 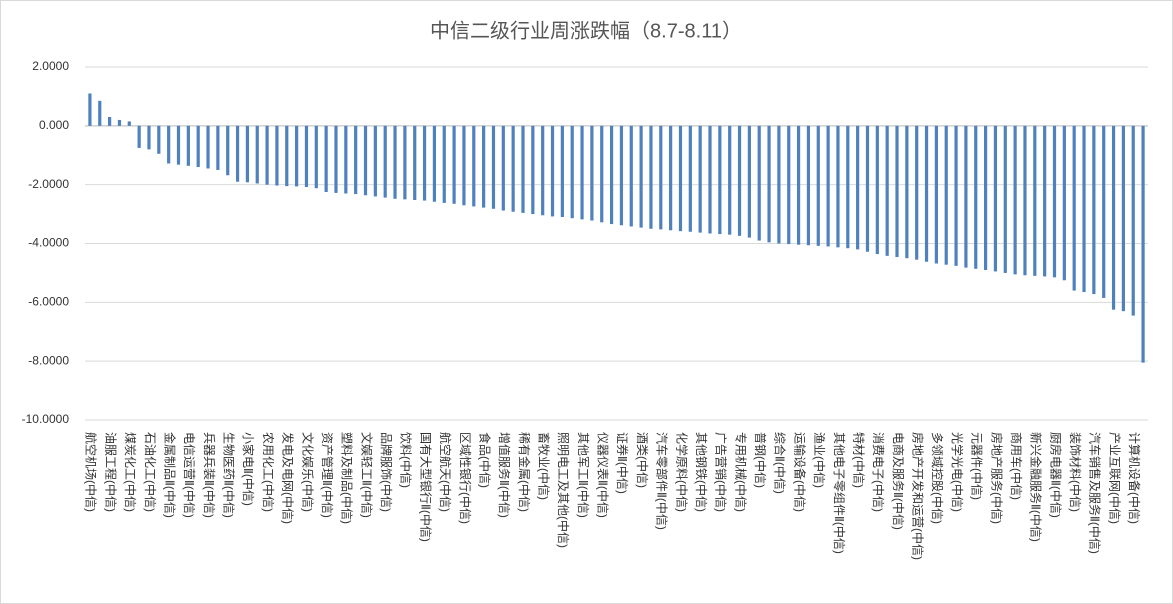 I want to click on x-tick-label: 装饰材料(中信), so click(x=1075, y=472).